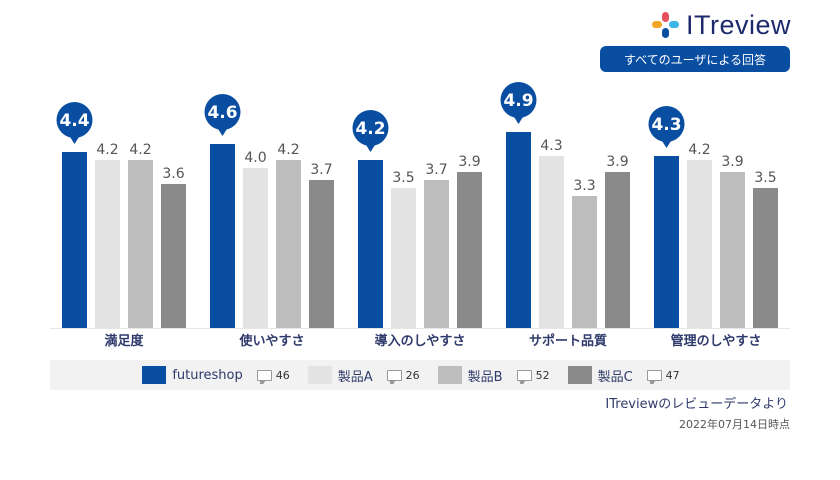 This screenshot has height=480, width=840. I want to click on category-label: 使いやすさ, so click(271, 341).